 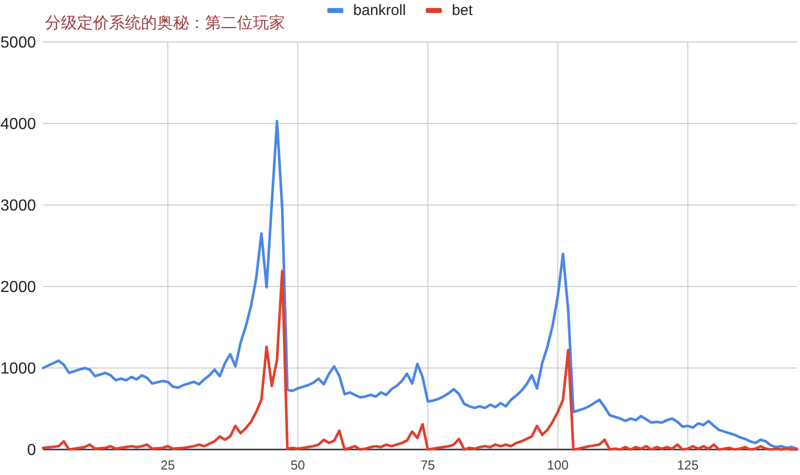 I want to click on x-tick-label: 125, so click(x=687, y=465).